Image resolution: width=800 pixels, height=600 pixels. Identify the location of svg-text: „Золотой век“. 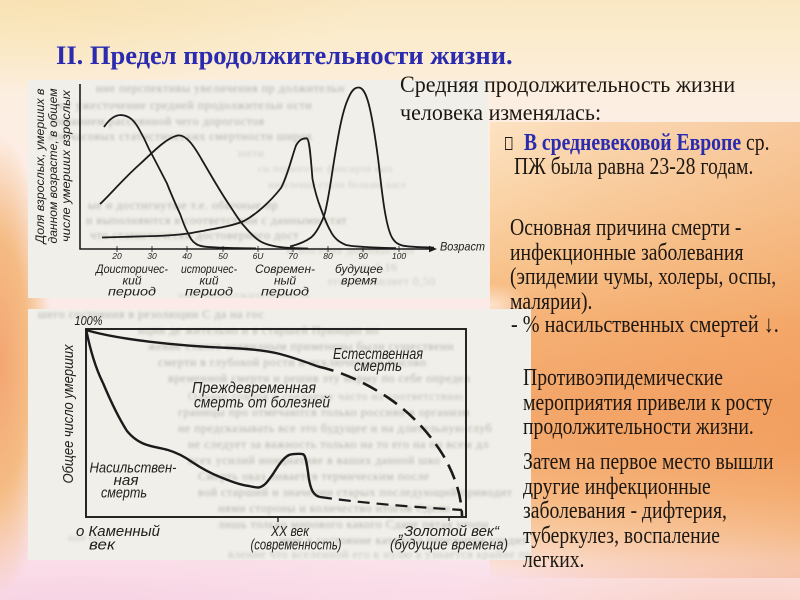
(449, 532).